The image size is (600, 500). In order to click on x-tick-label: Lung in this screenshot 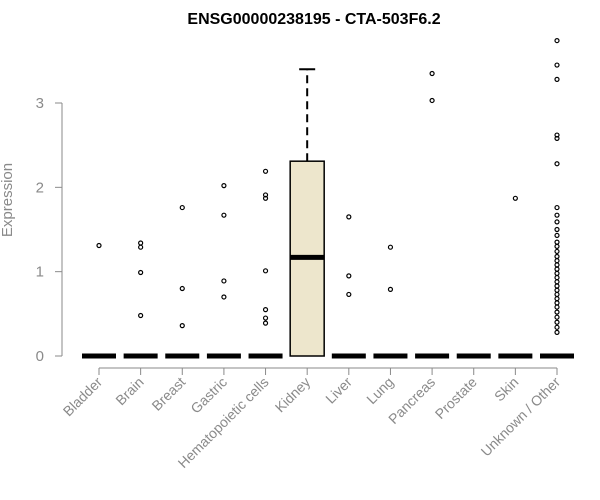, I will do `click(379, 390)`.